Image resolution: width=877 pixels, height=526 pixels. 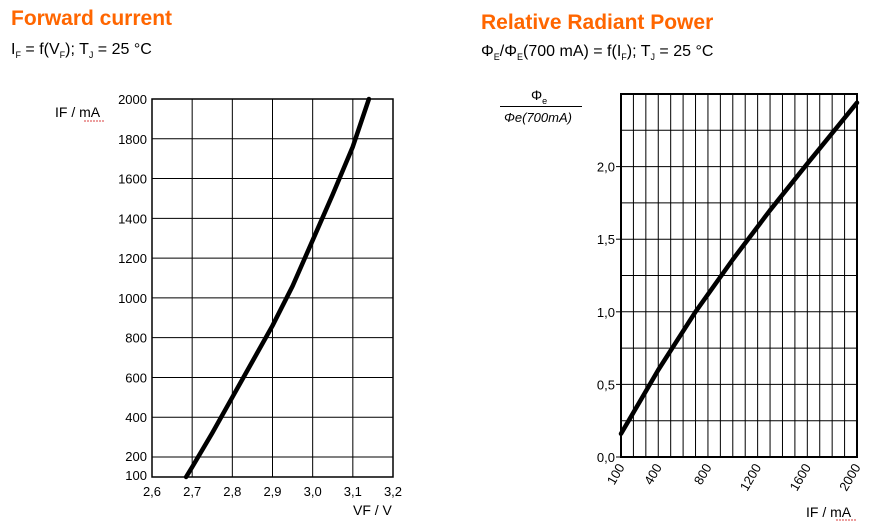 What do you see at coordinates (132, 218) in the screenshot?
I see `left-y-tick-label: 1400` at bounding box center [132, 218].